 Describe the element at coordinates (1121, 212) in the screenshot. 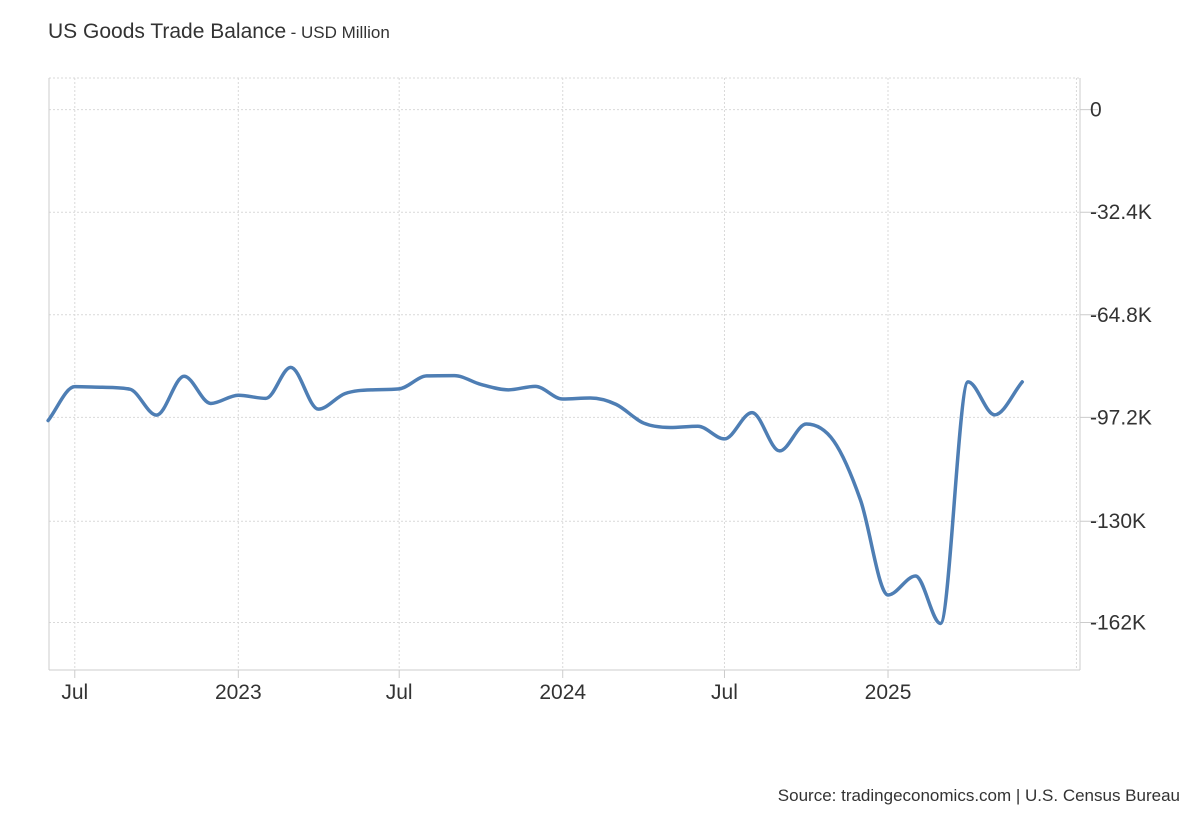

I see `y-tick-label: -32.4K` at that location.